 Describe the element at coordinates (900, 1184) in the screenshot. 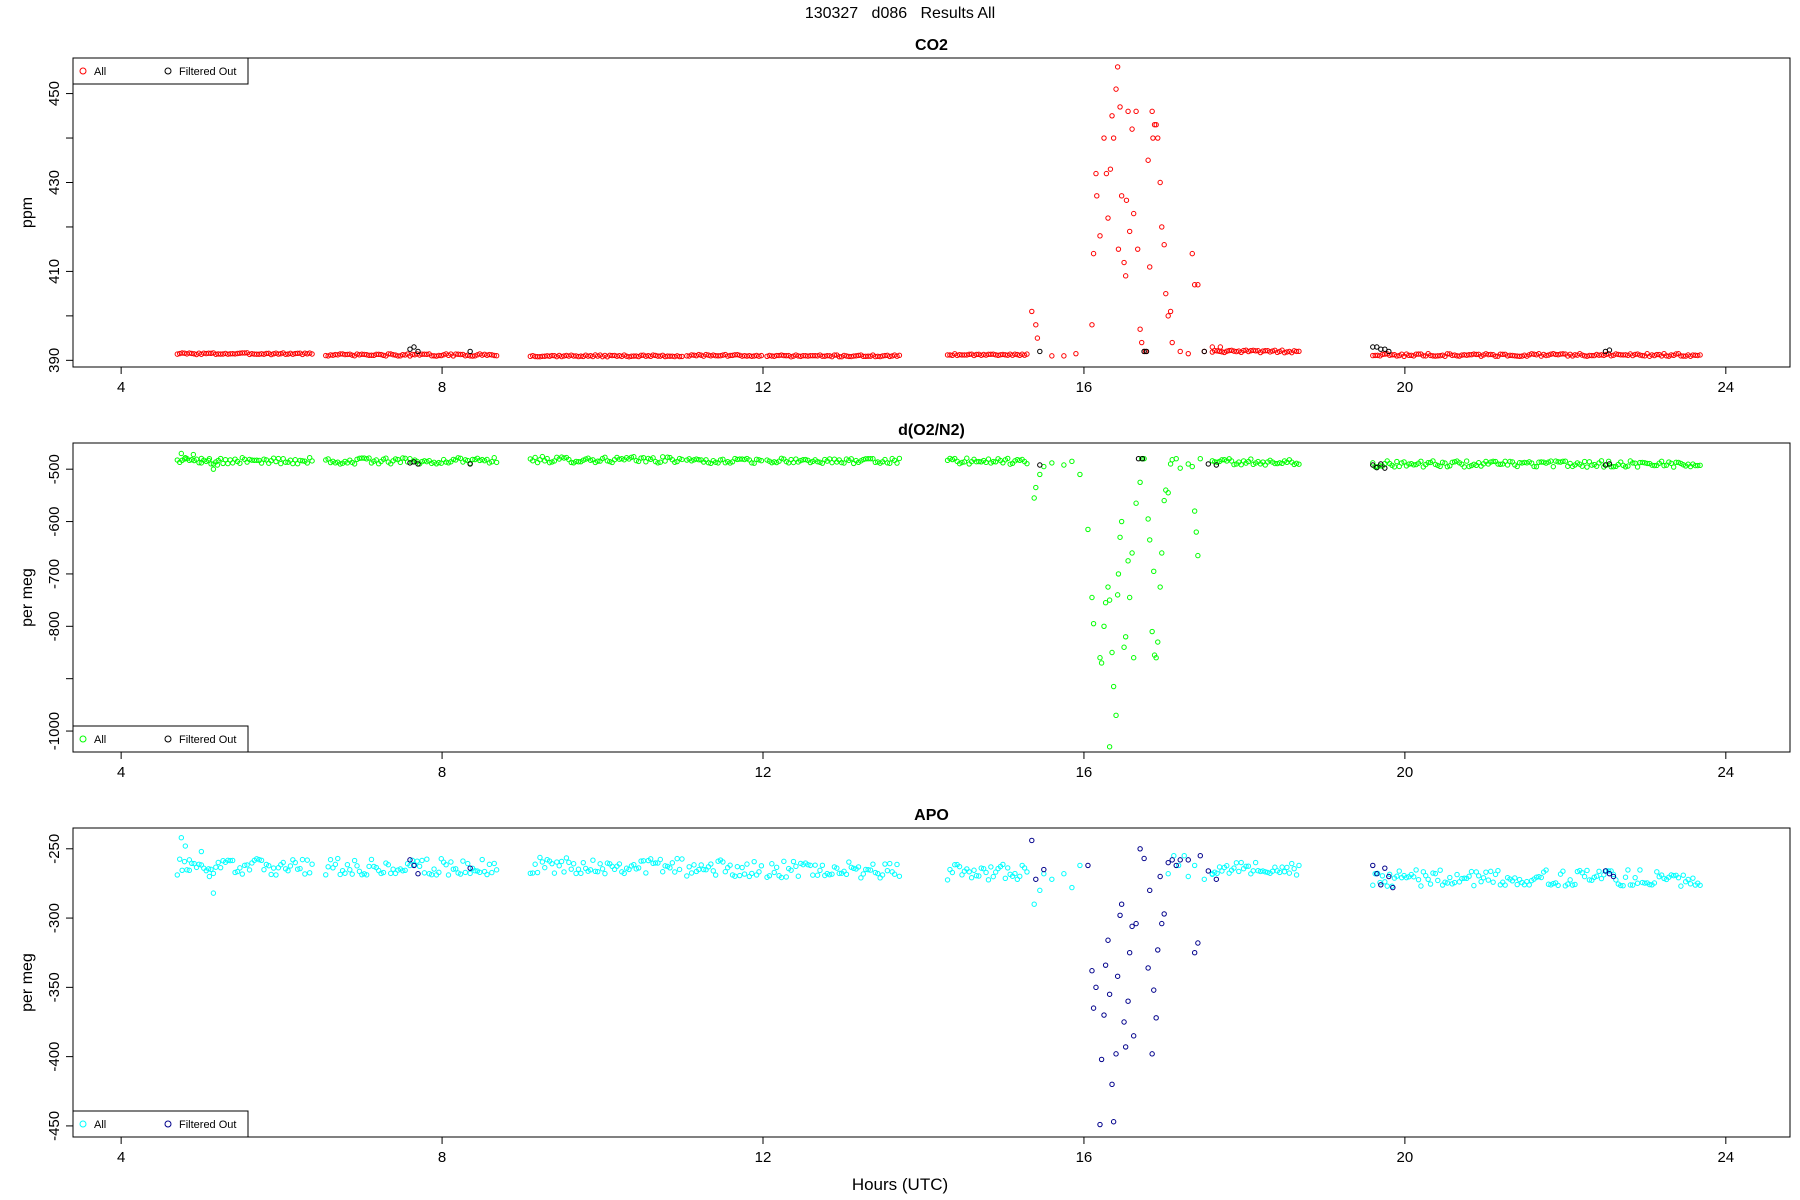

I see `figure-x-axis-label: Hours (UTC)` at that location.